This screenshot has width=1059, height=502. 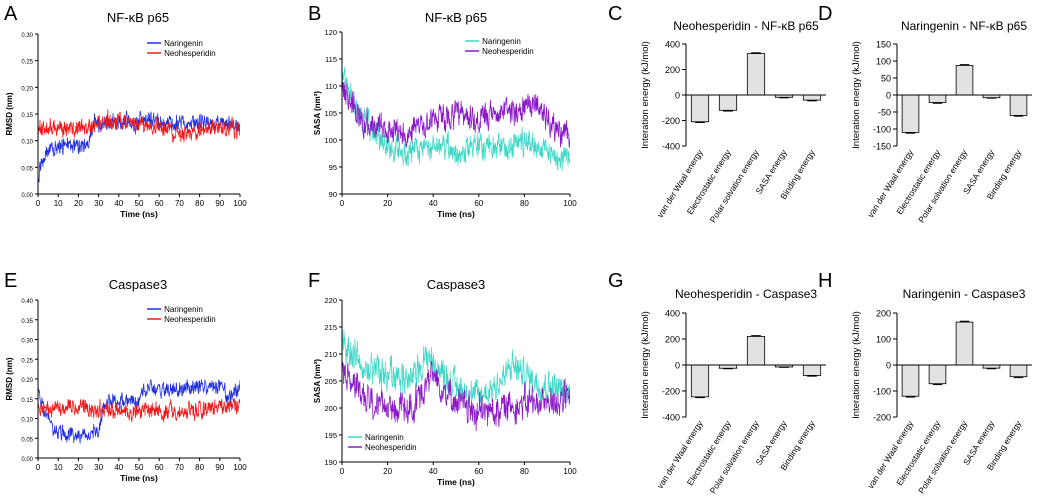 What do you see at coordinates (27, 322) in the screenshot?
I see `y-tick-label: 0.35` at bounding box center [27, 322].